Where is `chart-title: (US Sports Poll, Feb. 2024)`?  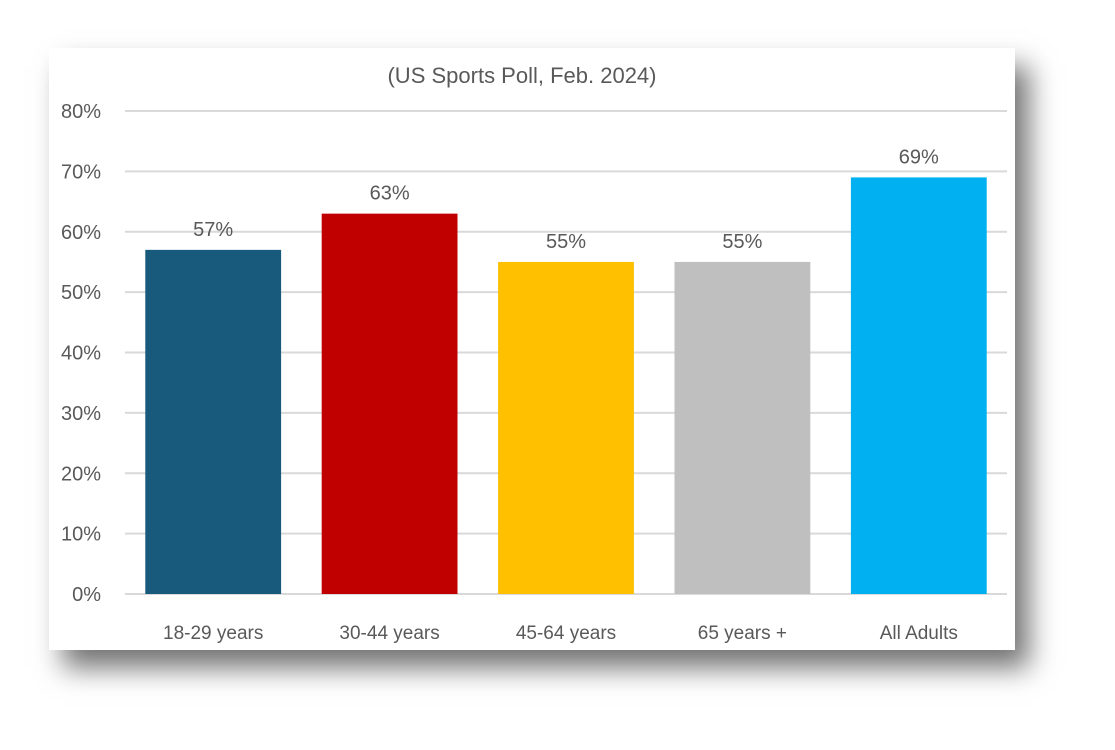
chart-title: (US Sports Poll, Feb. 2024) is located at coordinates (521, 75).